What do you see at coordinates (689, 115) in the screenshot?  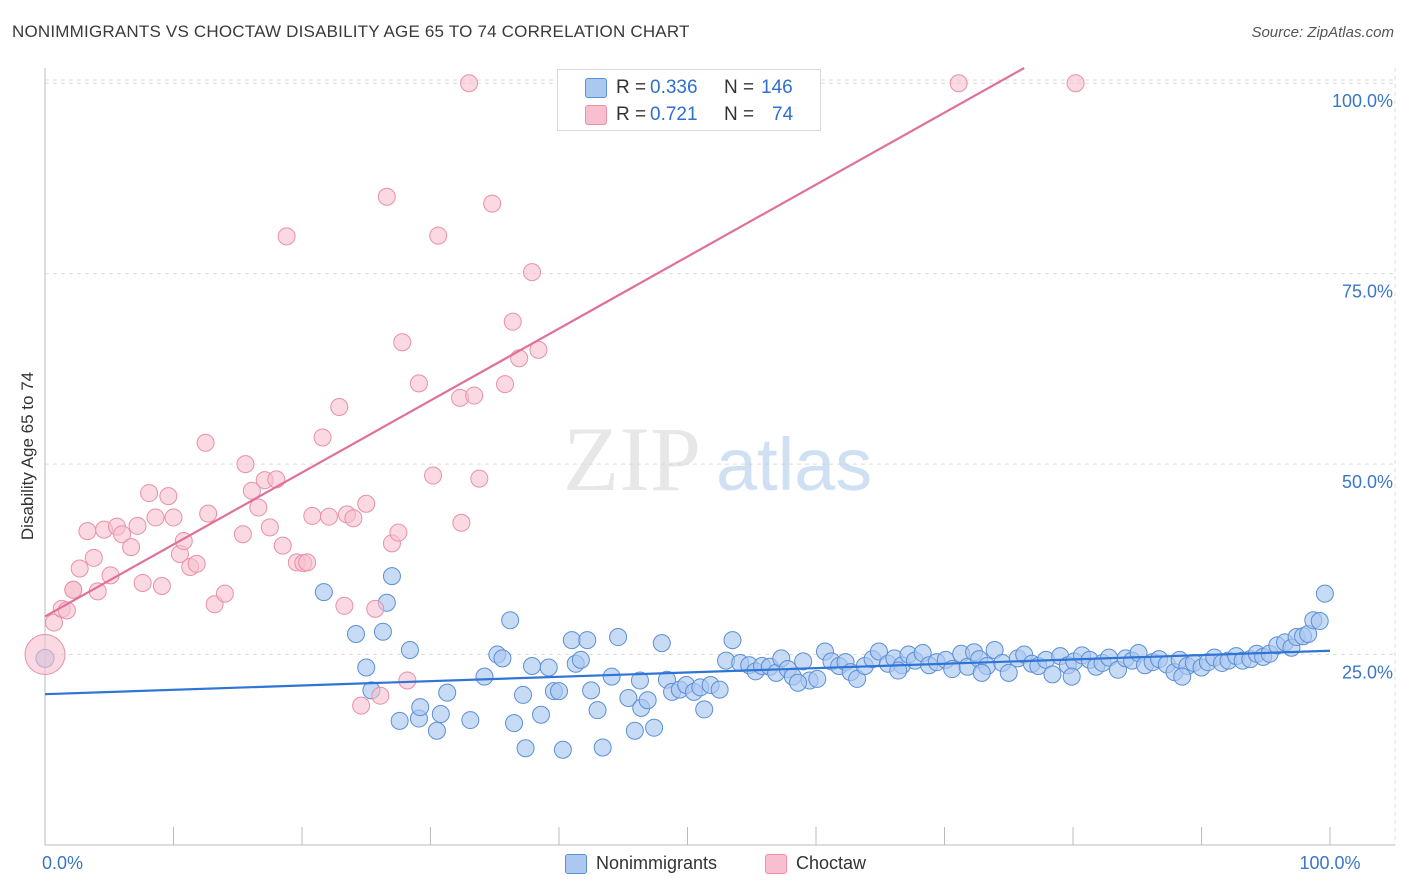 I see `legend-row-choctaw: R = 0.721 N = 74` at bounding box center [689, 115].